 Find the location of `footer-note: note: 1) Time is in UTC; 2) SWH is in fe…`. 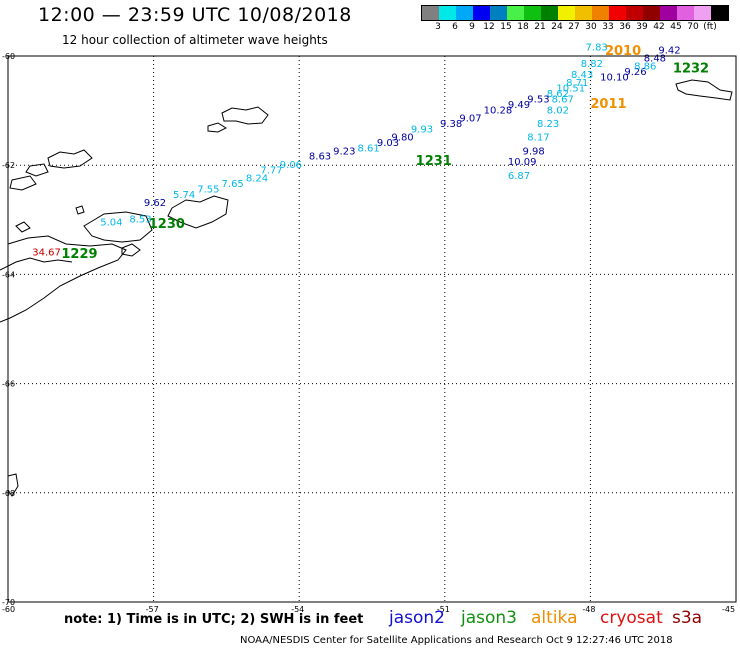

footer-note: note: 1) Time is in UTC; 2) SWH is in fe… is located at coordinates (214, 619).